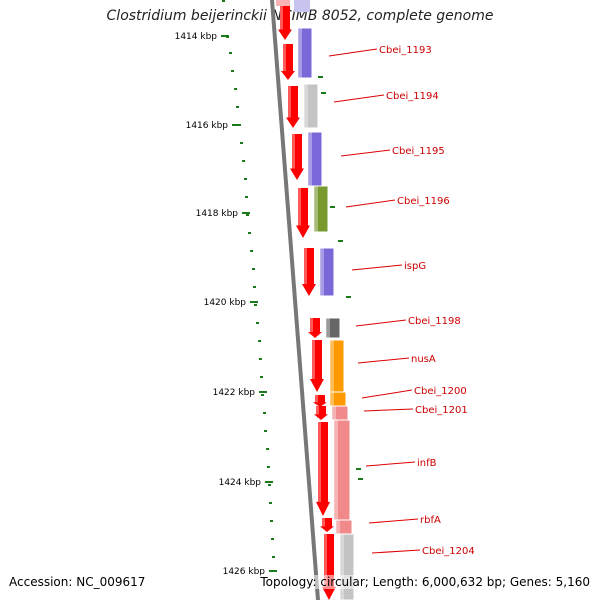  I want to click on gene-label: Cbei_1200, so click(440, 391).